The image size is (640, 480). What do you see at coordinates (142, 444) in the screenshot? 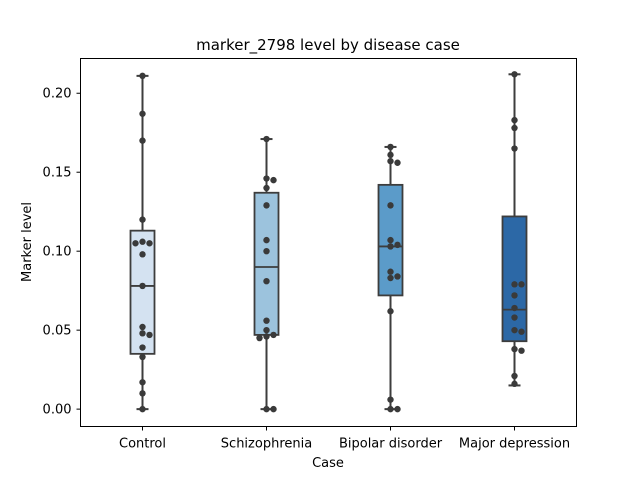
I see `x-tick-label-0: Control` at bounding box center [142, 444].